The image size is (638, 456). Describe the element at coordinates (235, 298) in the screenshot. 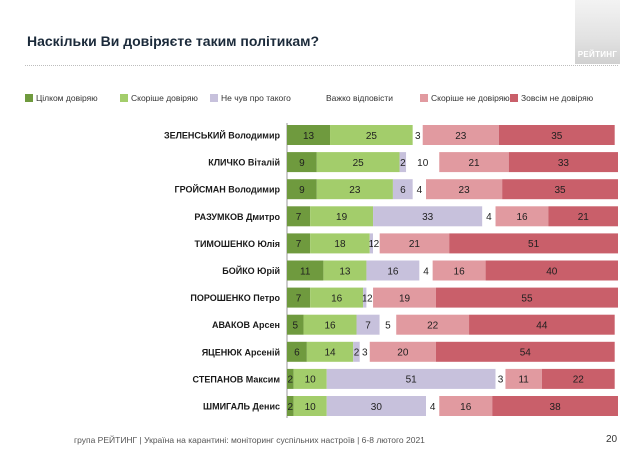

I see `category-label: ПОРОШЕНКО Петро` at that location.